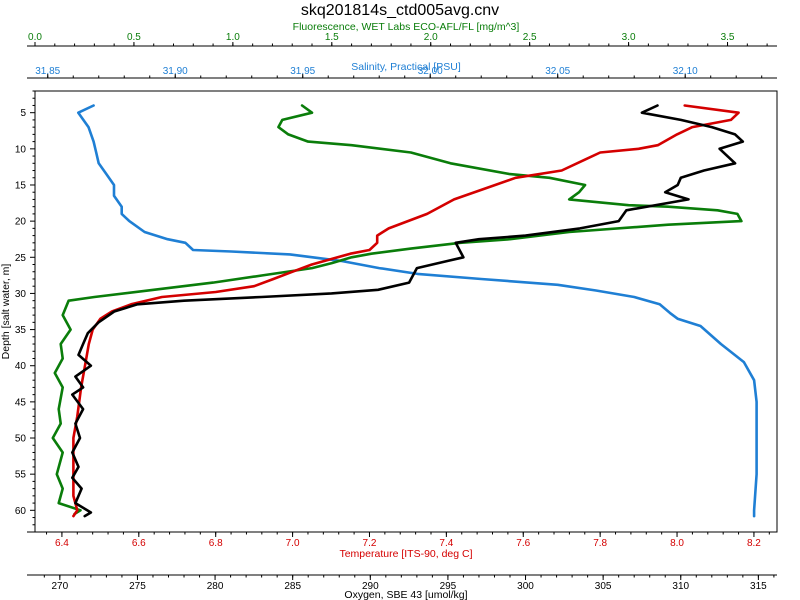 The width and height of the screenshot is (800, 600). I want to click on depth-tick-label: 20, so click(21, 222).